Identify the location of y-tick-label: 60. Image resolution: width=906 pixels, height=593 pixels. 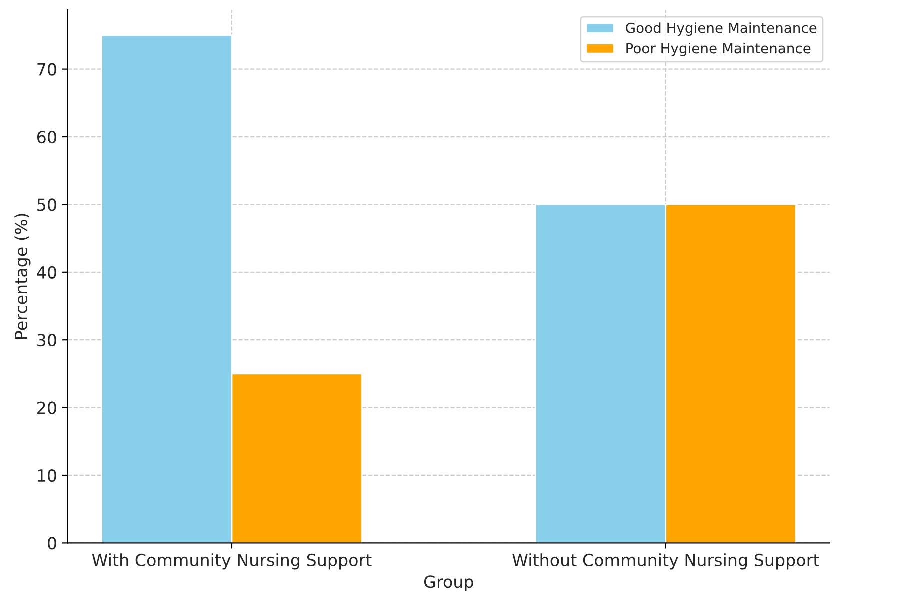
(46, 137).